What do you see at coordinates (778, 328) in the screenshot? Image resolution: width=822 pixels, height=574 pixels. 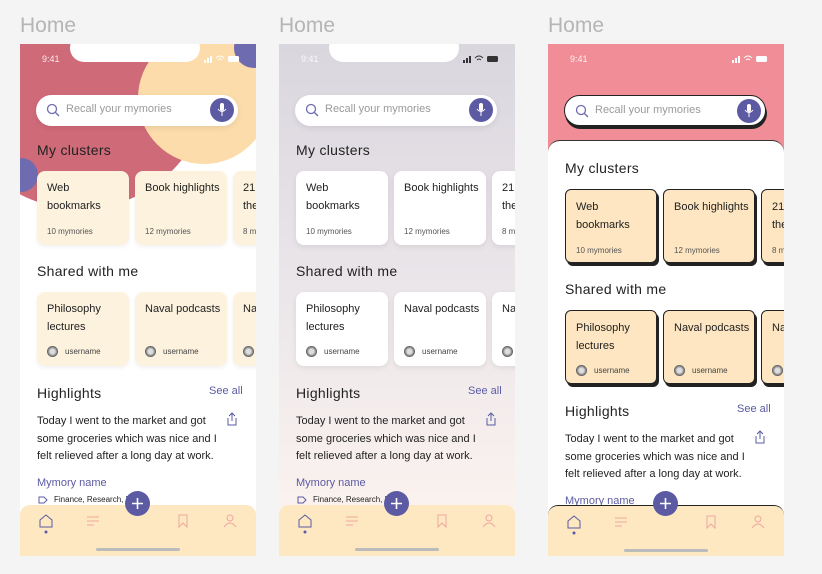 I see `card-title: Nav` at bounding box center [778, 328].